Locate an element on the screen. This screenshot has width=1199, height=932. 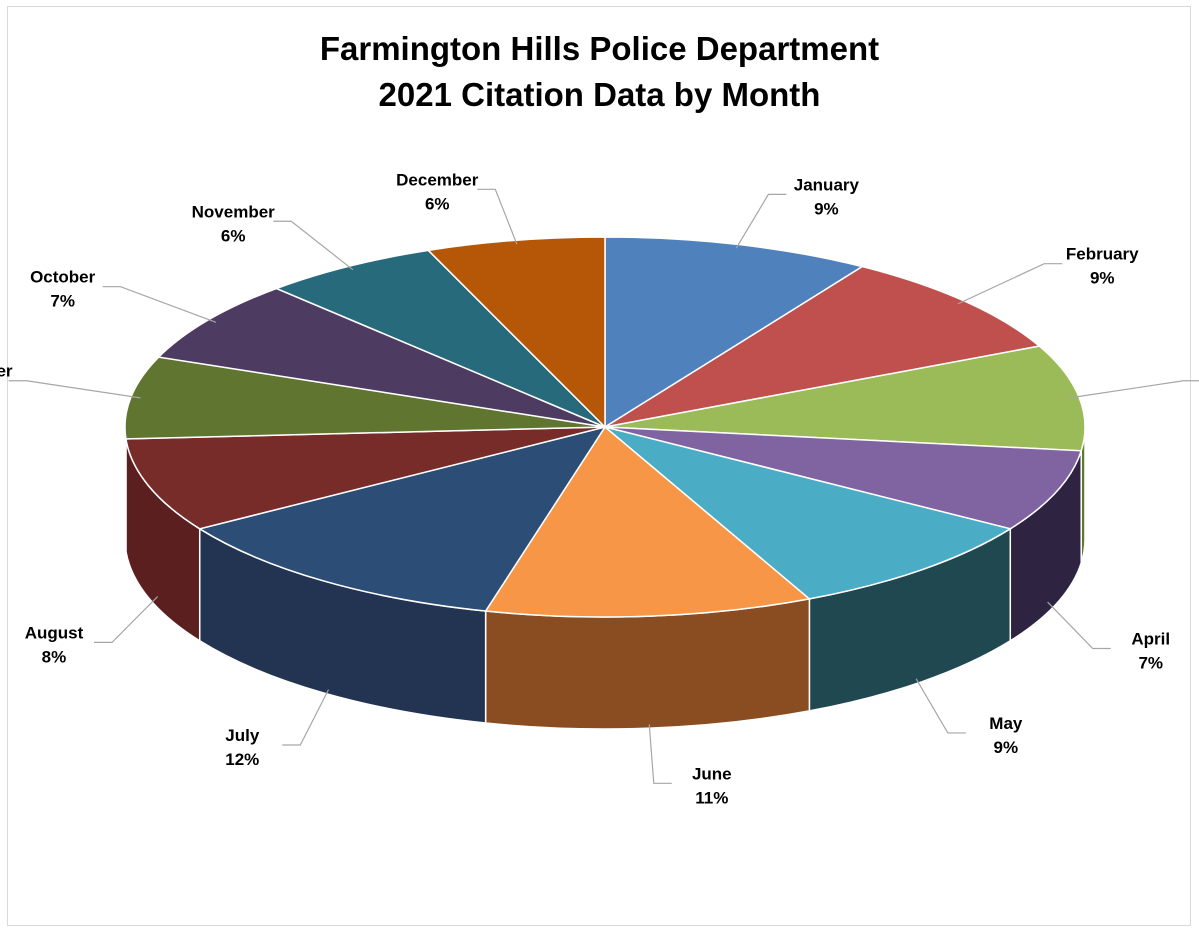
leader-line-may is located at coordinates (940, 706).